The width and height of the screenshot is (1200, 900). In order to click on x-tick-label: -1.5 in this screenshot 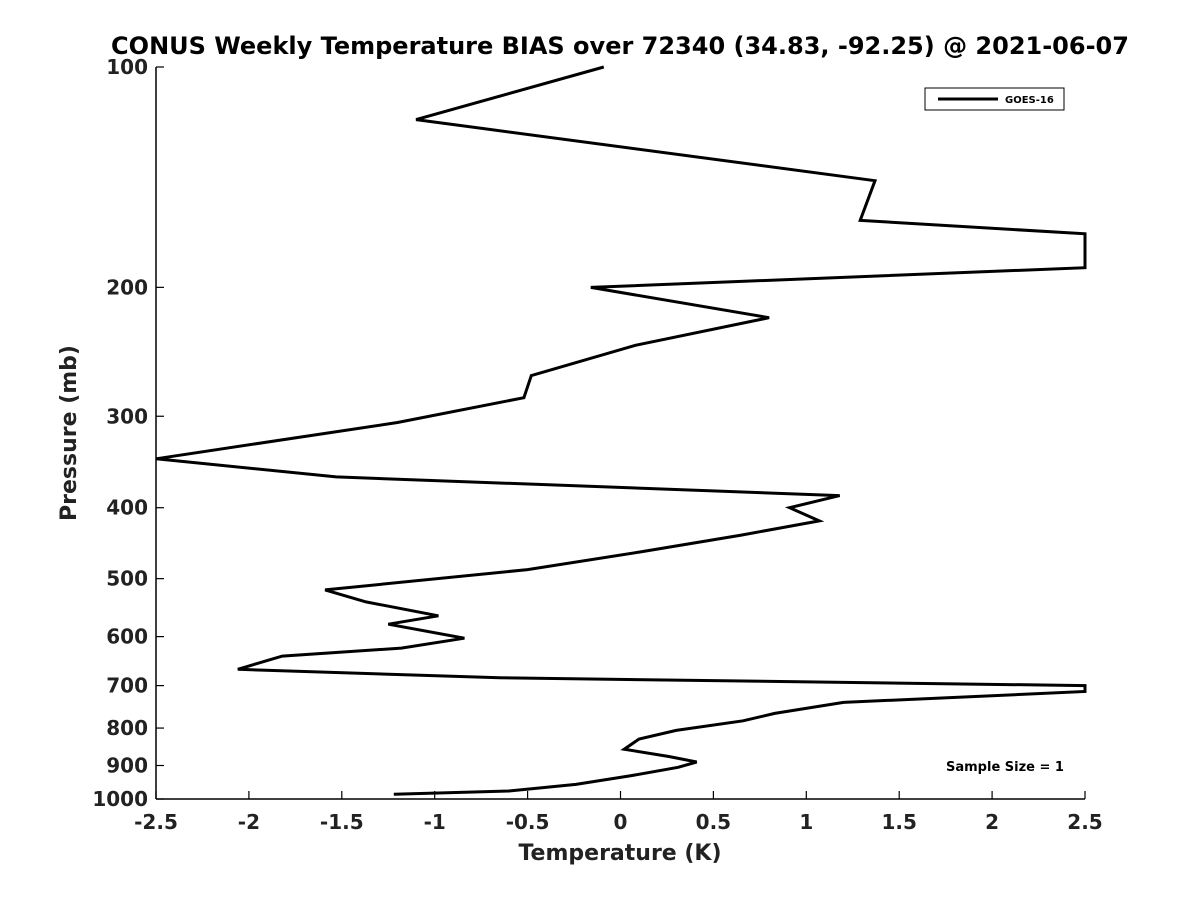, I will do `click(342, 822)`.